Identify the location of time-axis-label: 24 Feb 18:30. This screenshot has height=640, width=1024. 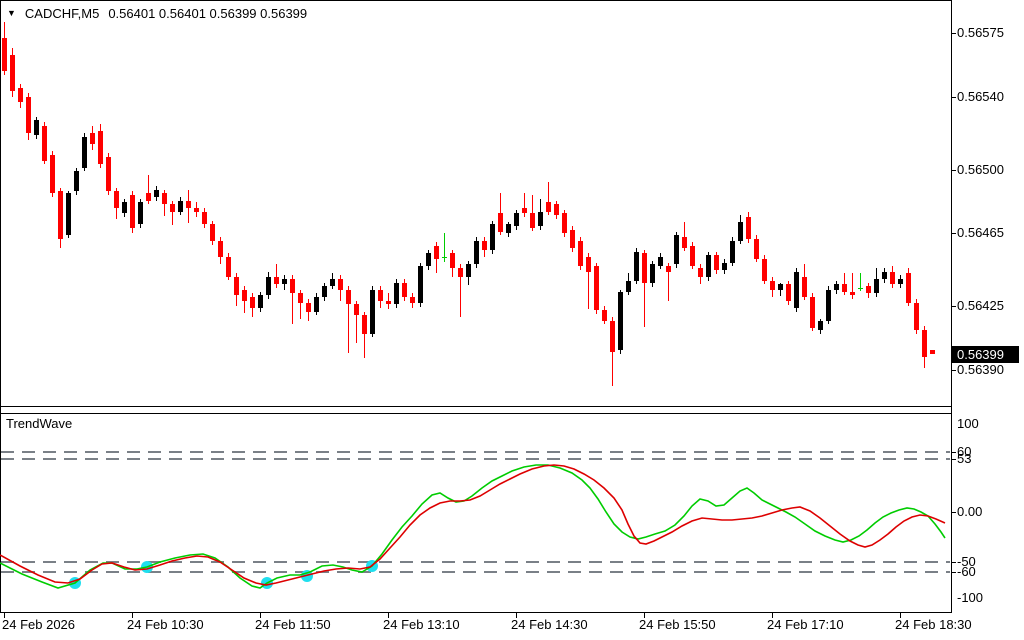
(933, 624).